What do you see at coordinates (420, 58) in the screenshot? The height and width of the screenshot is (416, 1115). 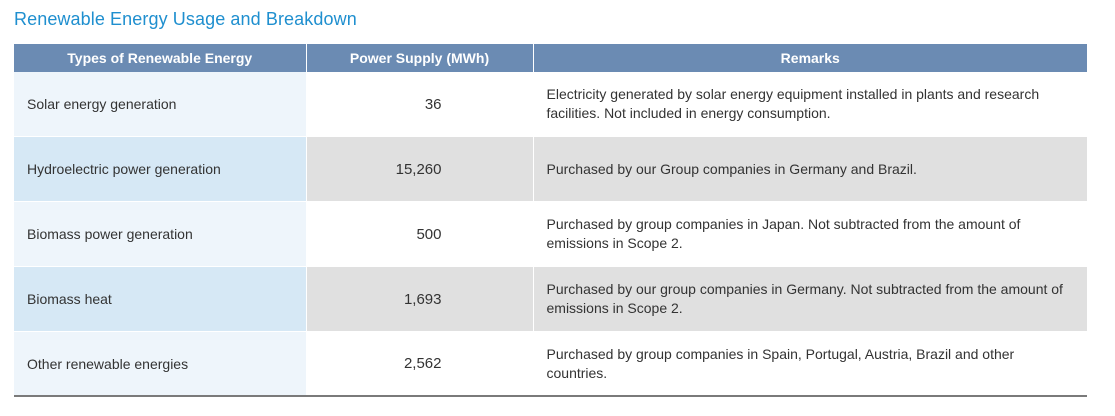 I see `header-power-supply: Power Supply (MWh)` at bounding box center [420, 58].